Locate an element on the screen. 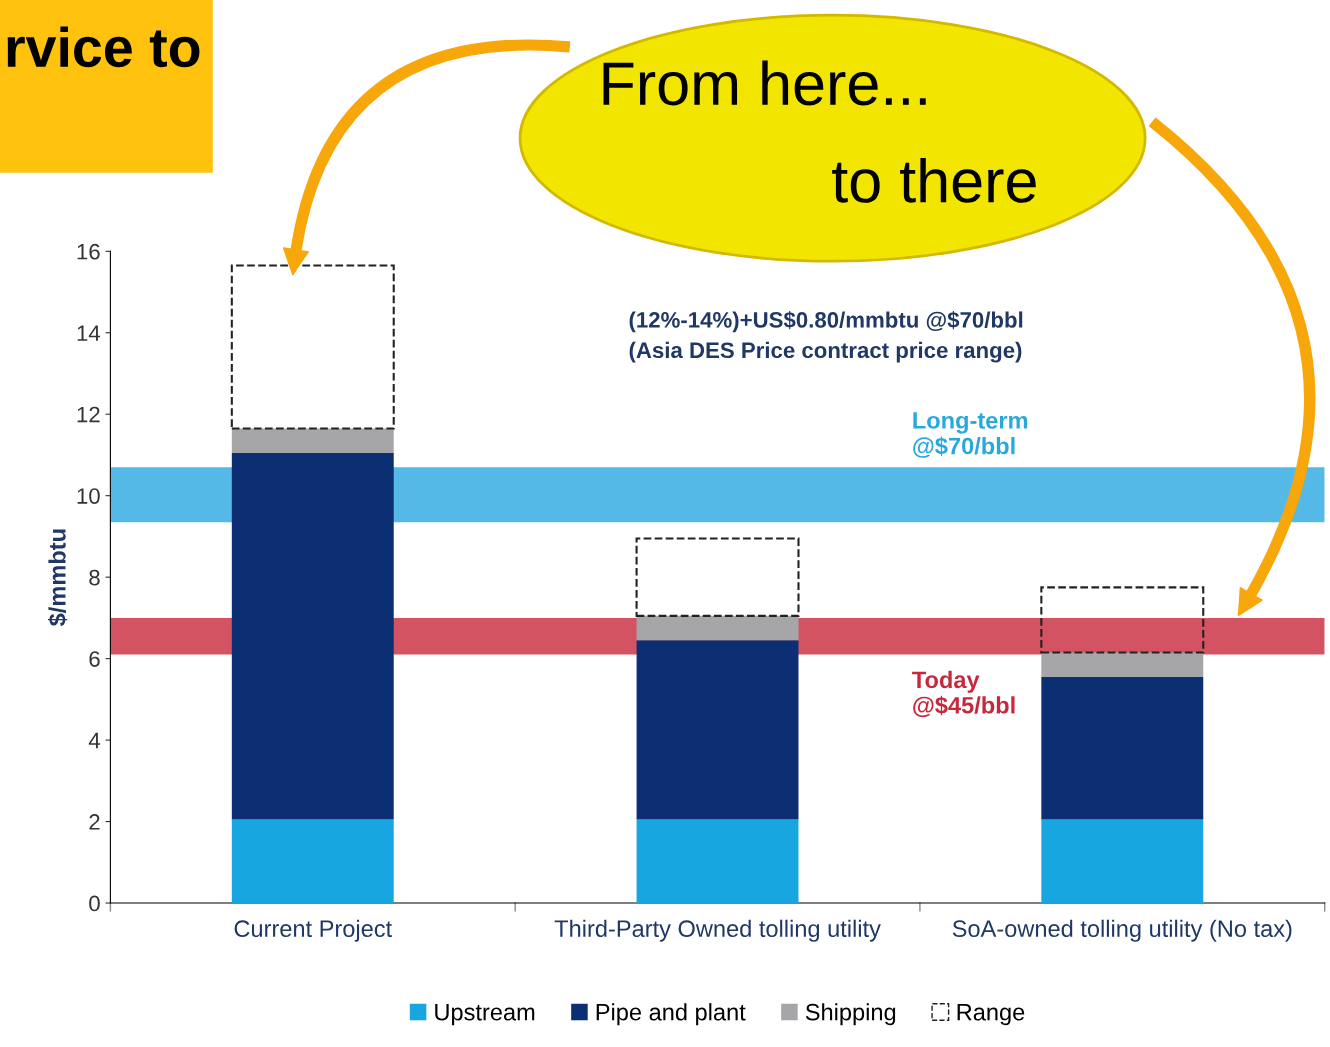 This screenshot has width=1330, height=1047. legend-label: Pipe and plant is located at coordinates (671, 1014).